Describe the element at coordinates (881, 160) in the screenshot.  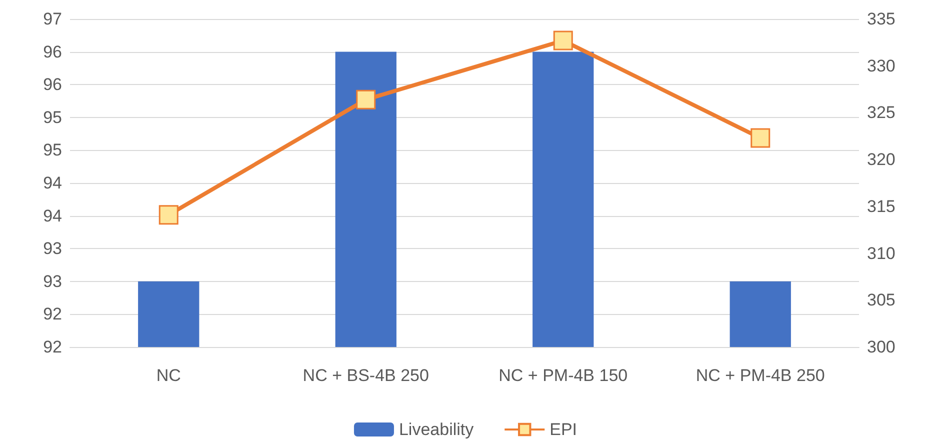
I see `y2-tick-label: 320` at that location.